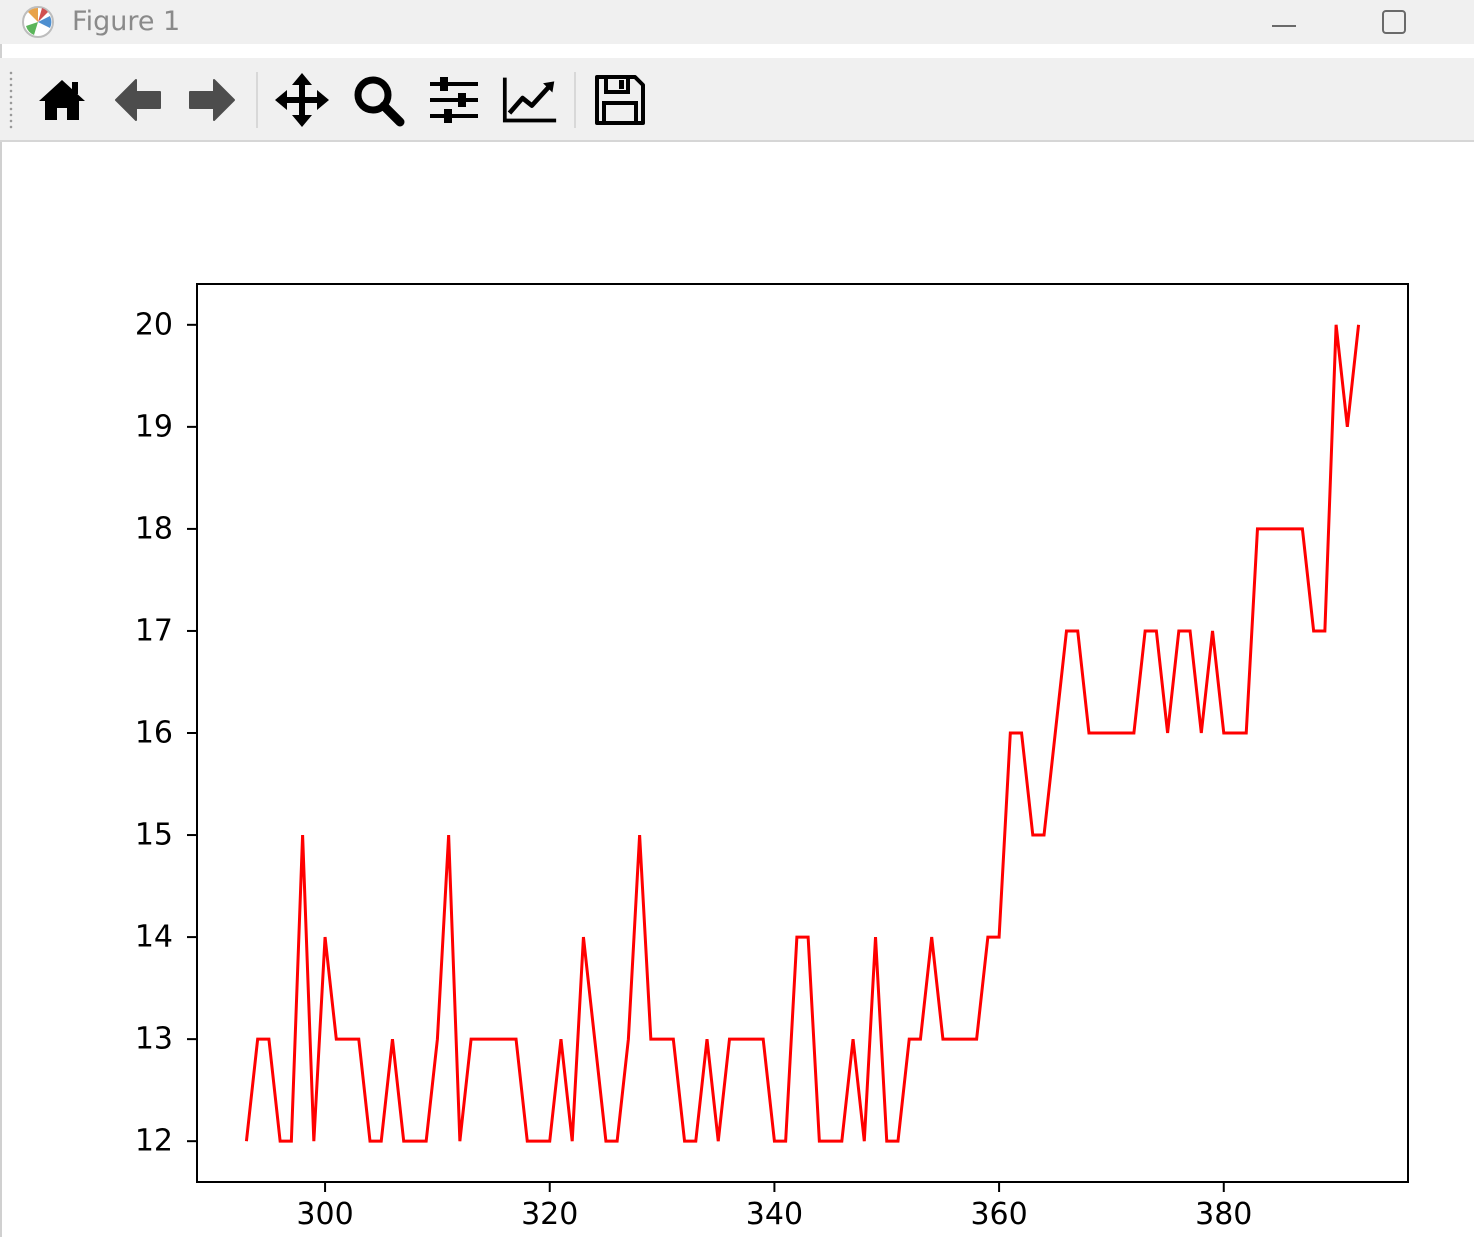  I want to click on matplotlib-logo-icon, so click(38, 22).